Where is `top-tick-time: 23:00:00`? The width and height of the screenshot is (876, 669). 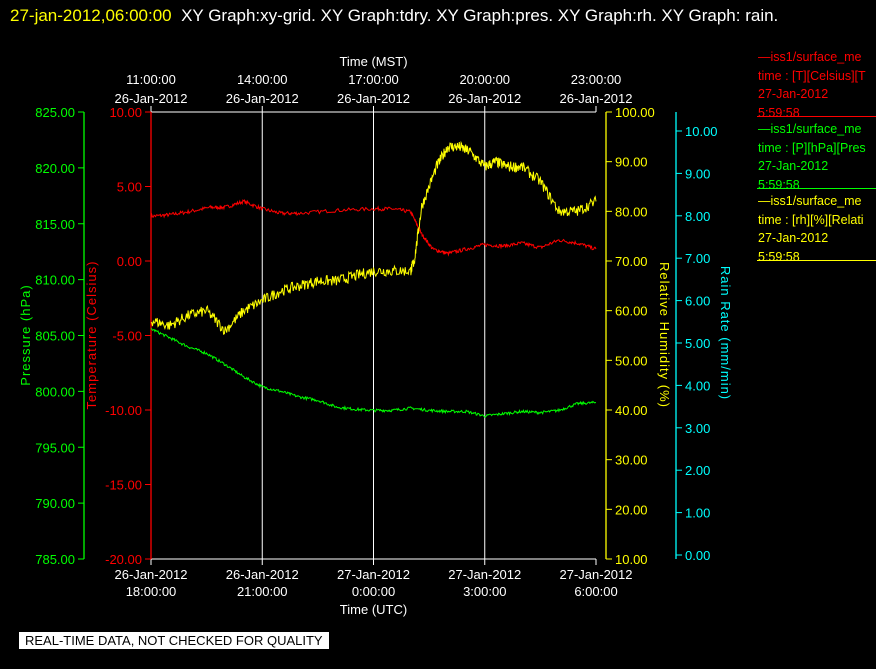 top-tick-time: 23:00:00 is located at coordinates (596, 79).